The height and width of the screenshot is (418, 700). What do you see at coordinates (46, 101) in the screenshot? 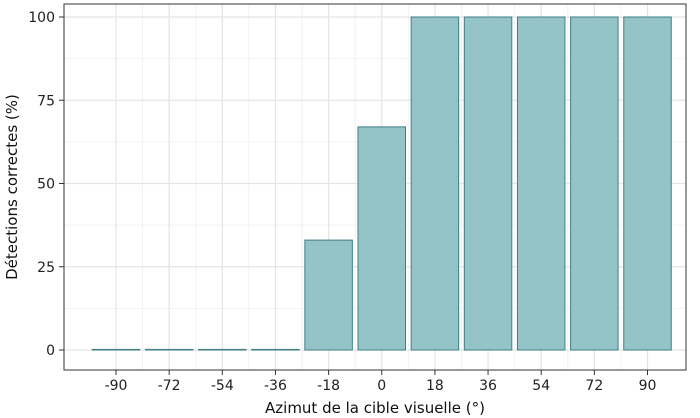
I see `y-tick-label: 75` at bounding box center [46, 101].